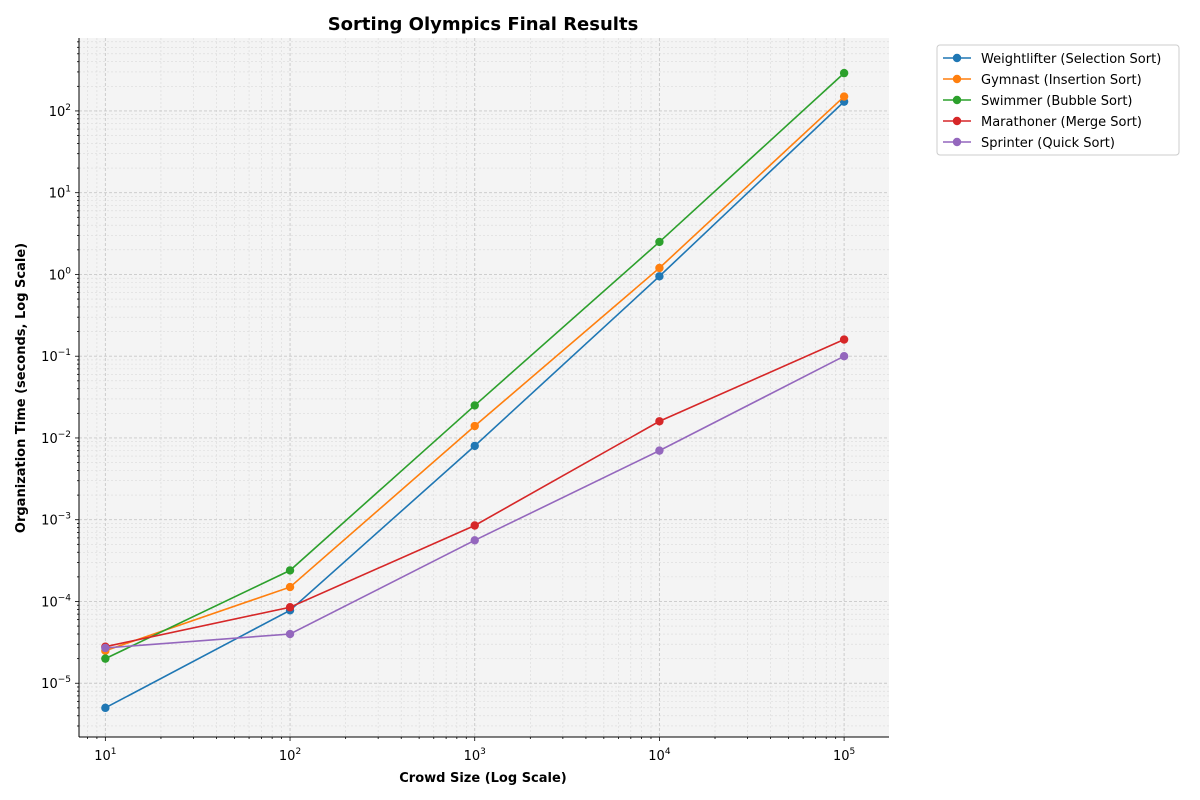  Describe the element at coordinates (1071, 59) in the screenshot. I see `legend-label: Weightlifter (Selection Sort)` at that location.